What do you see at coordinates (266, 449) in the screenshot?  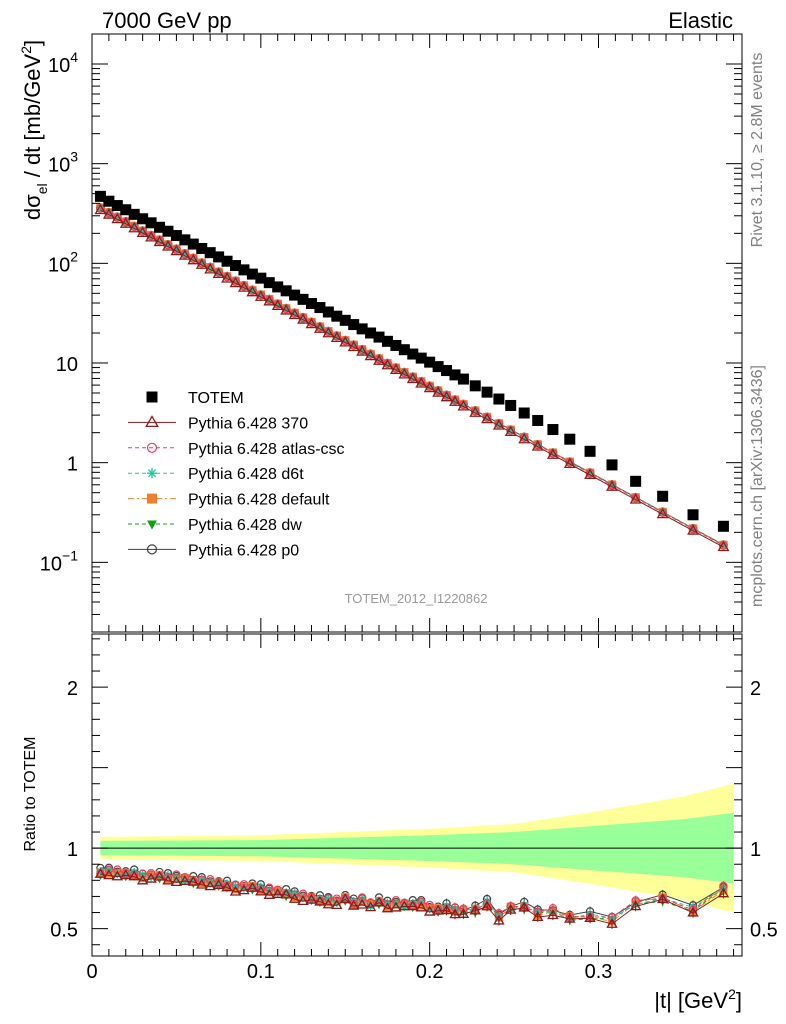 I see `legend-label: Pythia 6.428 atlas-csc` at bounding box center [266, 449].